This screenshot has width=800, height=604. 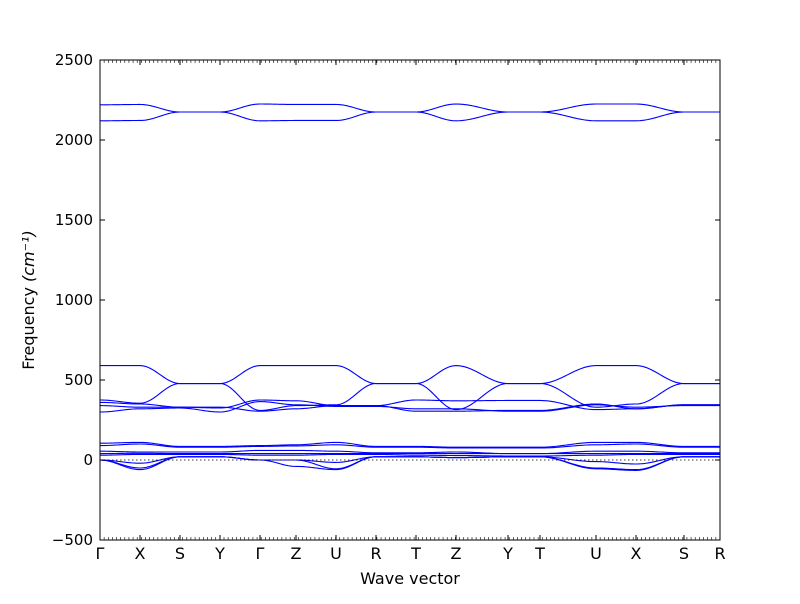 I want to click on y-tick-label: 2500, so click(x=74, y=60).